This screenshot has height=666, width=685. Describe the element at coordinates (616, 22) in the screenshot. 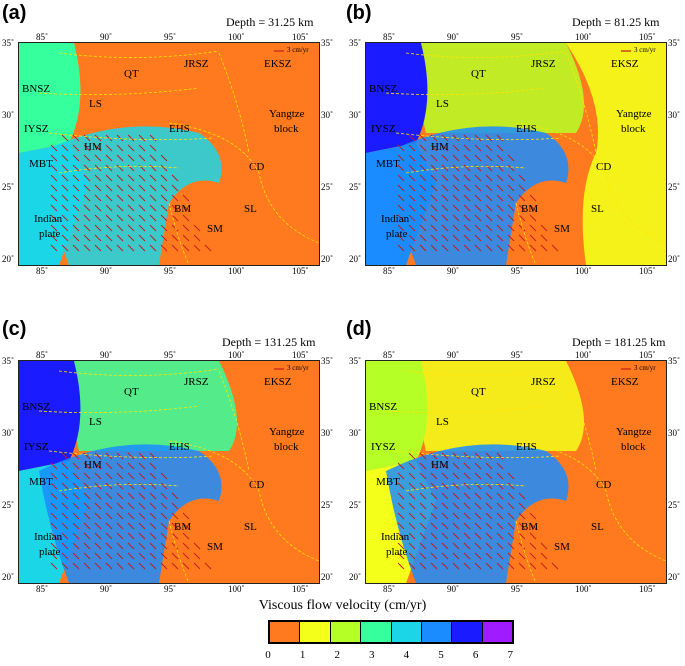

I see `depth-label: Depth = 81.25 km` at that location.